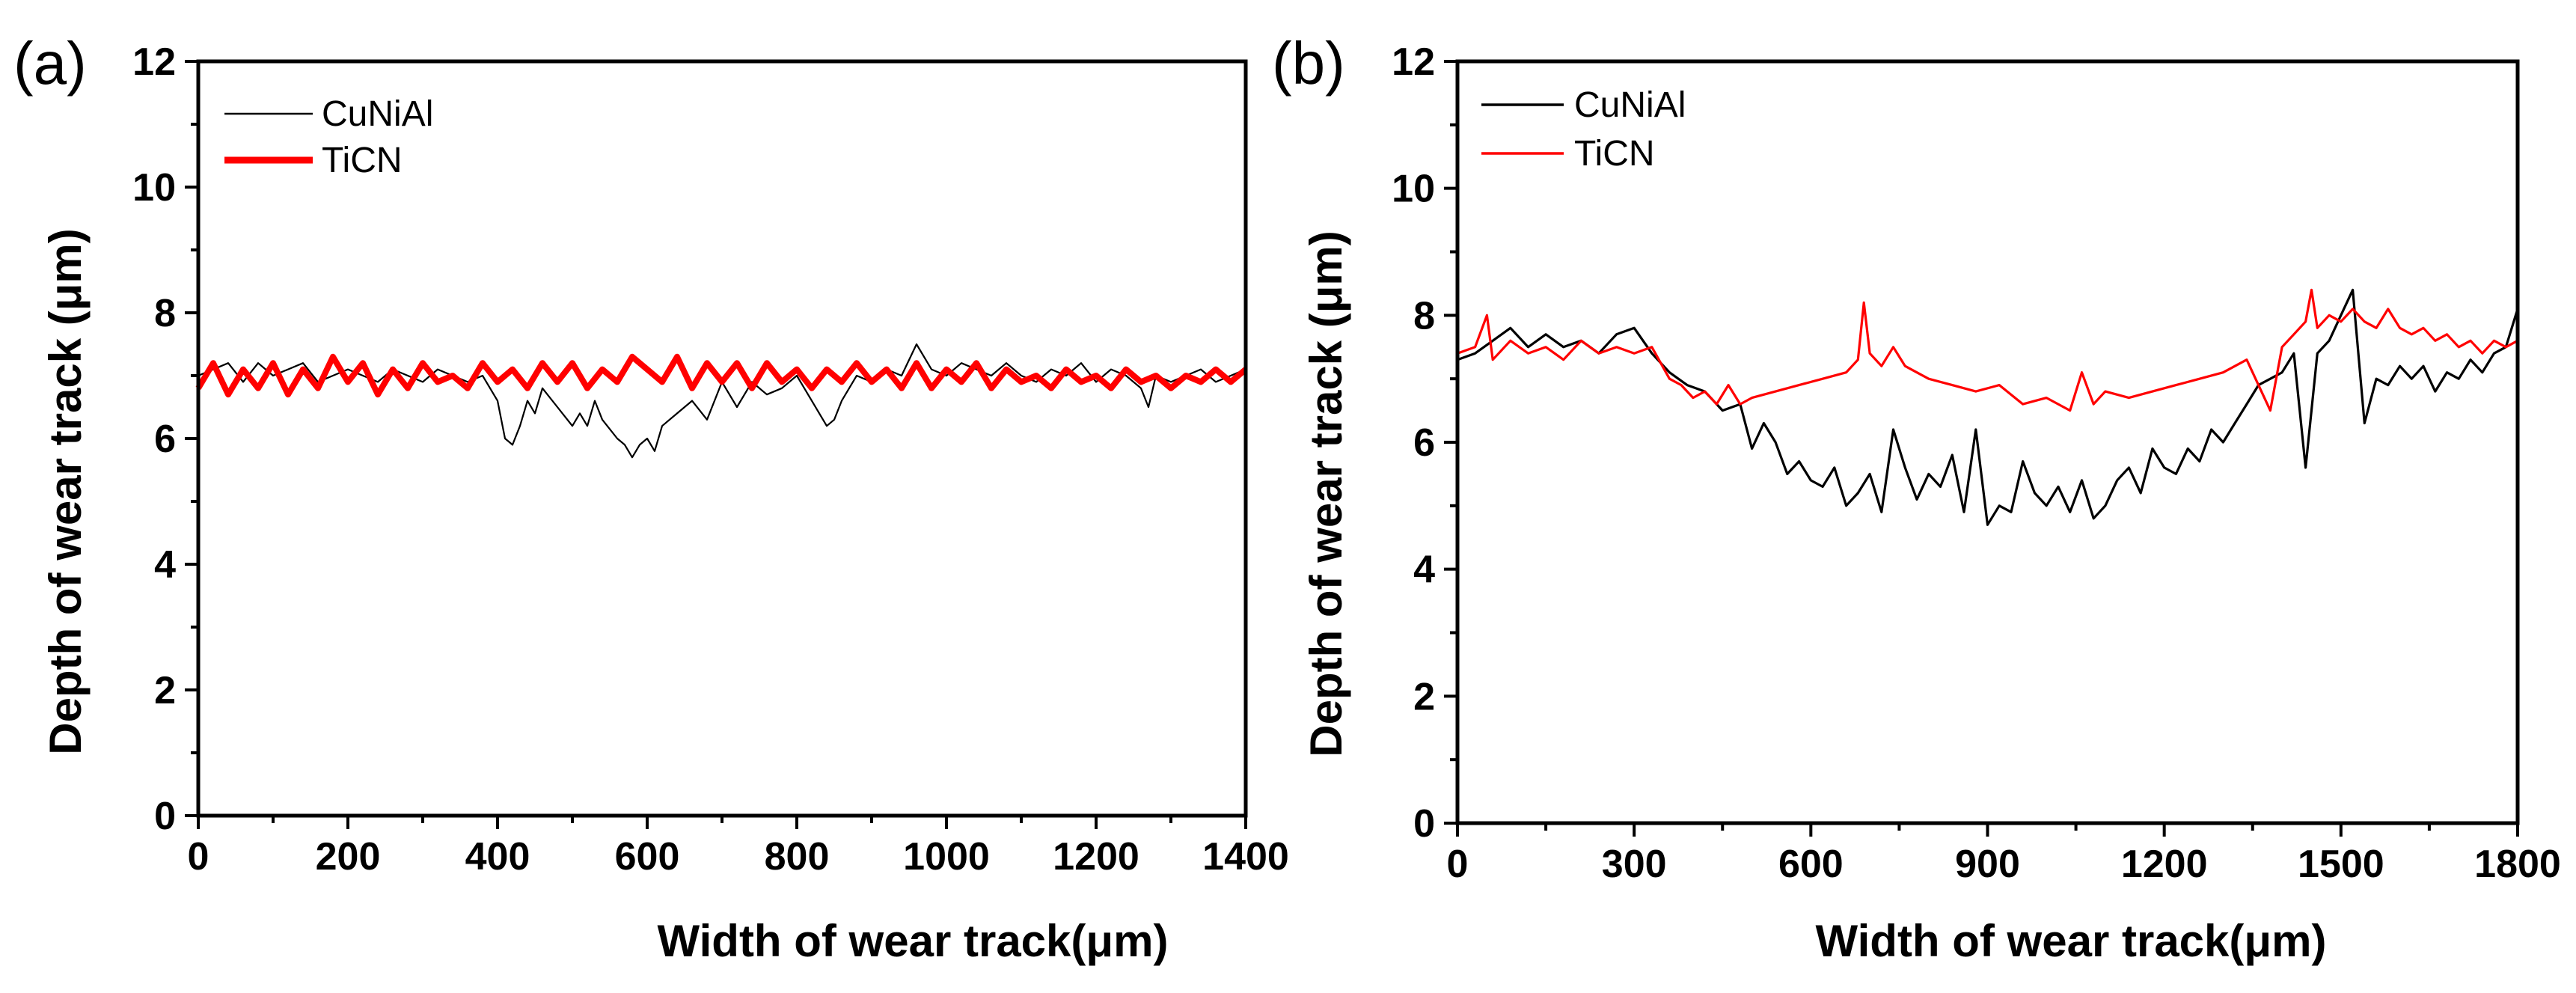 The height and width of the screenshot is (993, 2576). I want to click on y-tick-label-a: 2, so click(165, 690).